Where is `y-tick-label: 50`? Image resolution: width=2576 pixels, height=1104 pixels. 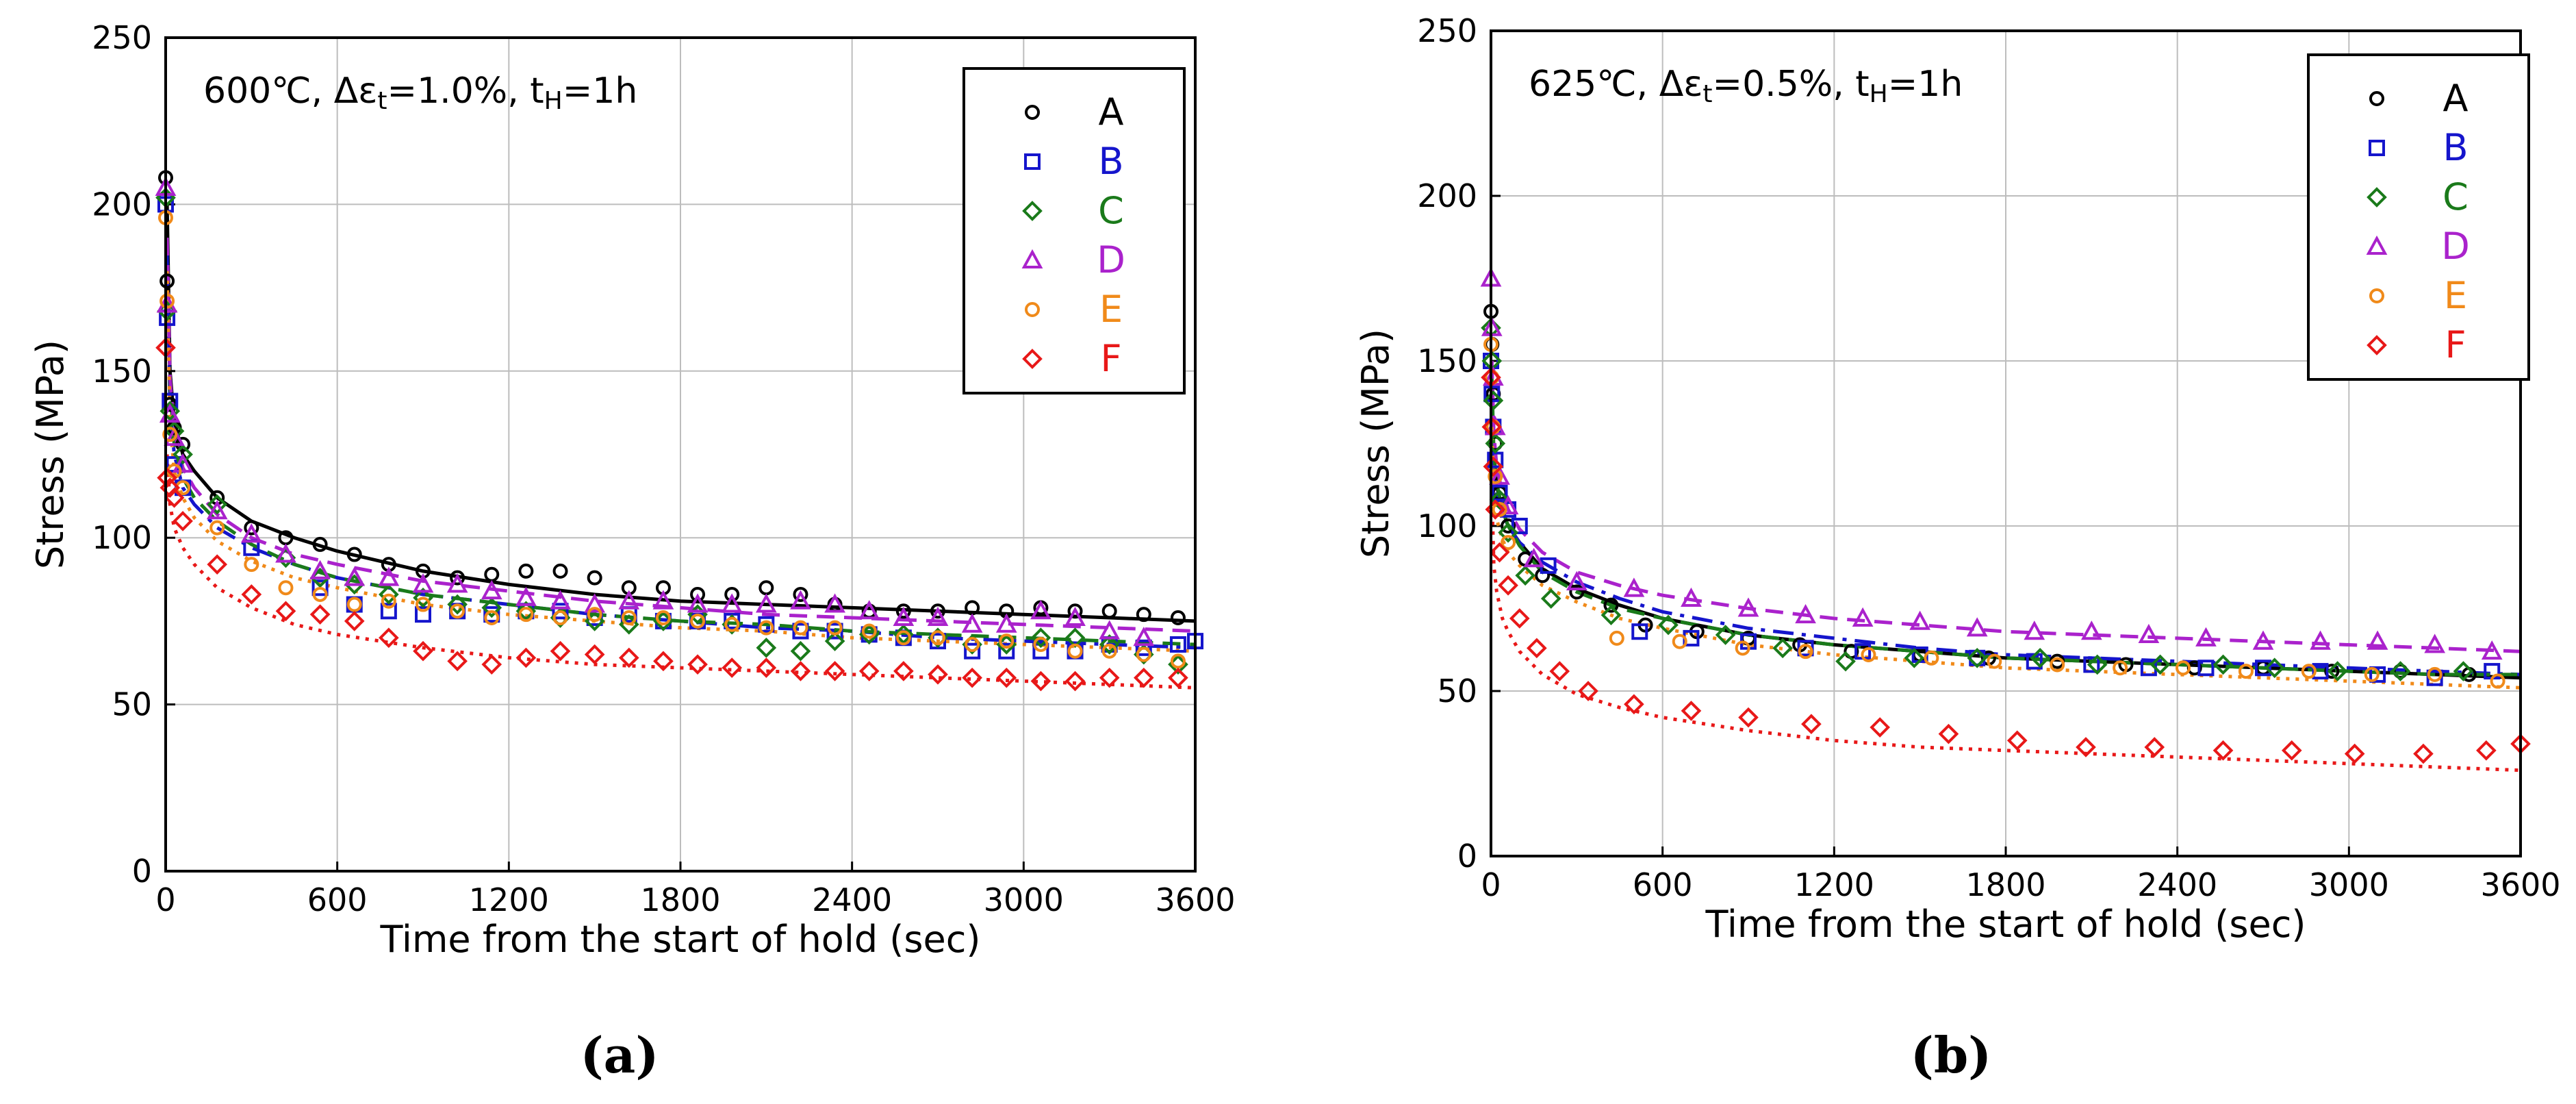 y-tick-label: 50 is located at coordinates (132, 705).